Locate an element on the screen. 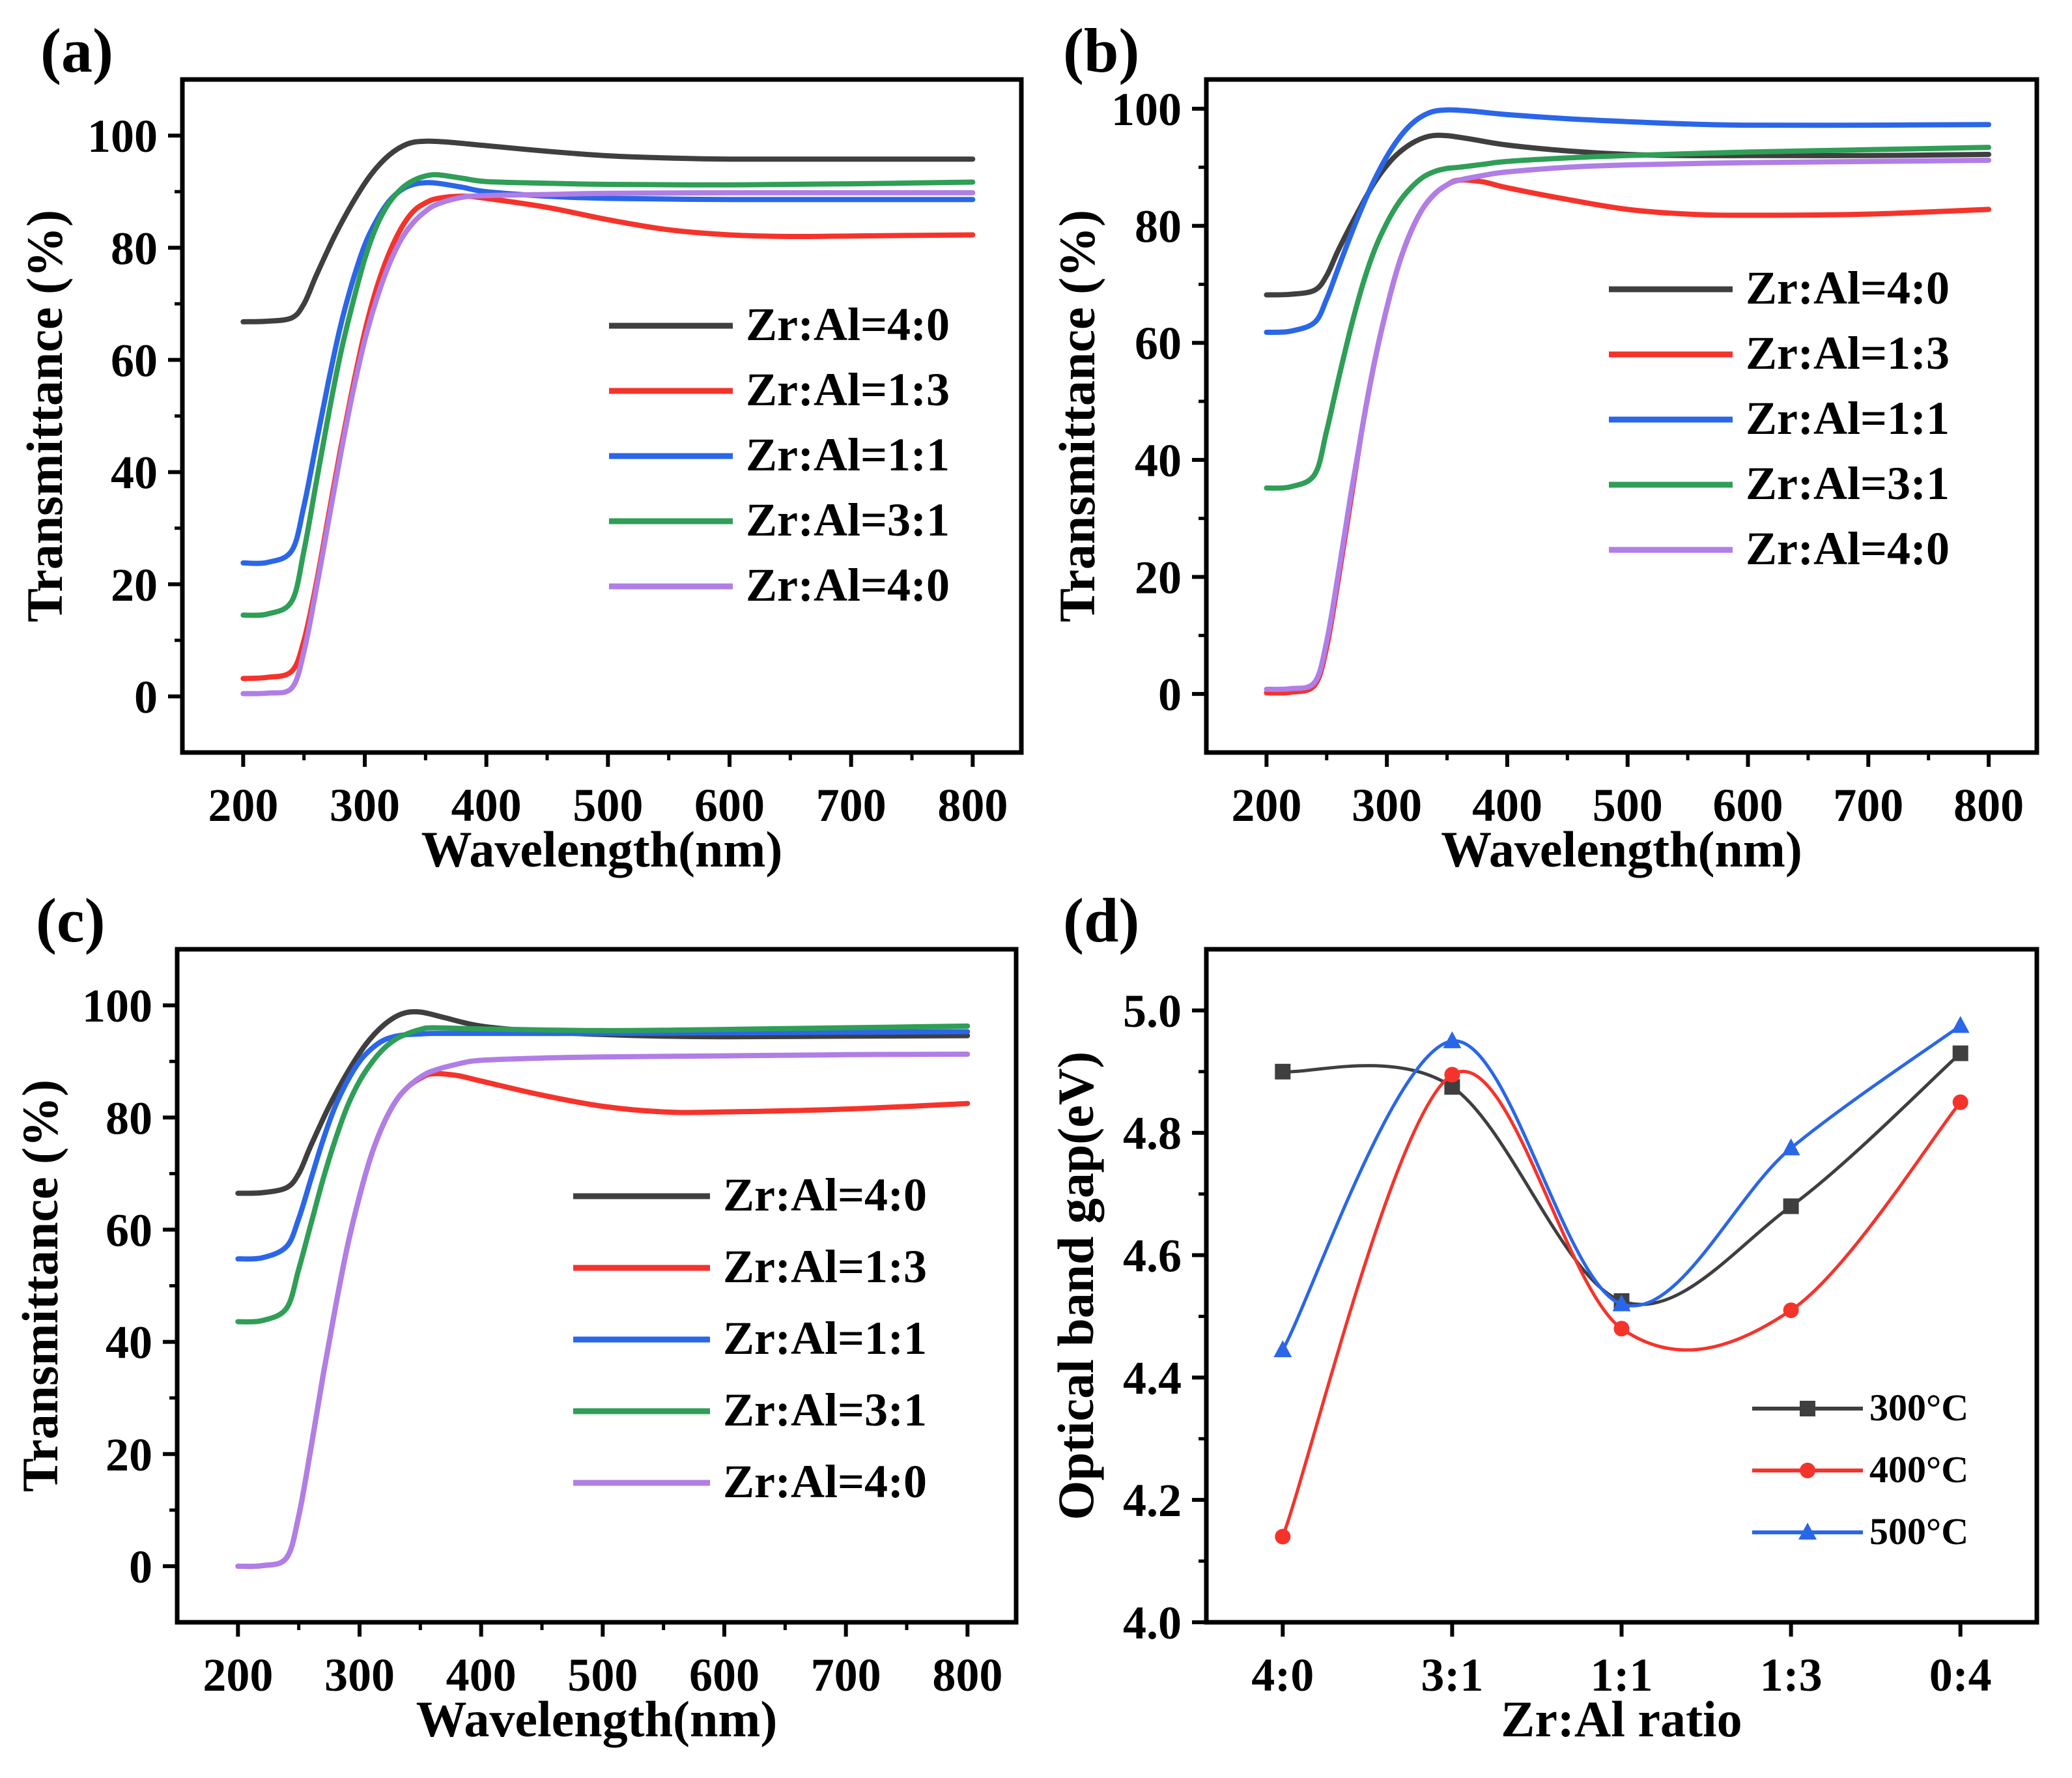  y-tick-label: 4.0 is located at coordinates (1152, 1623).